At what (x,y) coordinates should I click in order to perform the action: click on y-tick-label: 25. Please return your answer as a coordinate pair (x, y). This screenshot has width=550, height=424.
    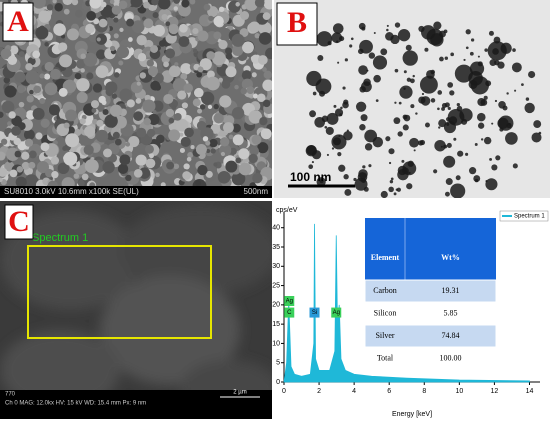
    Looking at the image, I should click on (276, 285).